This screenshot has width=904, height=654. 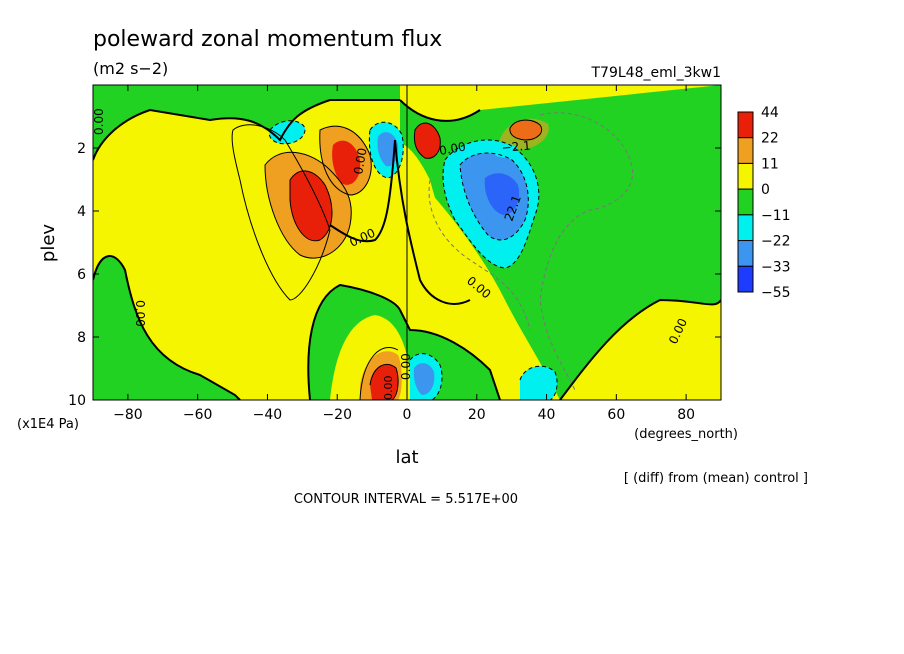 What do you see at coordinates (407, 415) in the screenshot?
I see `x-tick-label: 0` at bounding box center [407, 415].